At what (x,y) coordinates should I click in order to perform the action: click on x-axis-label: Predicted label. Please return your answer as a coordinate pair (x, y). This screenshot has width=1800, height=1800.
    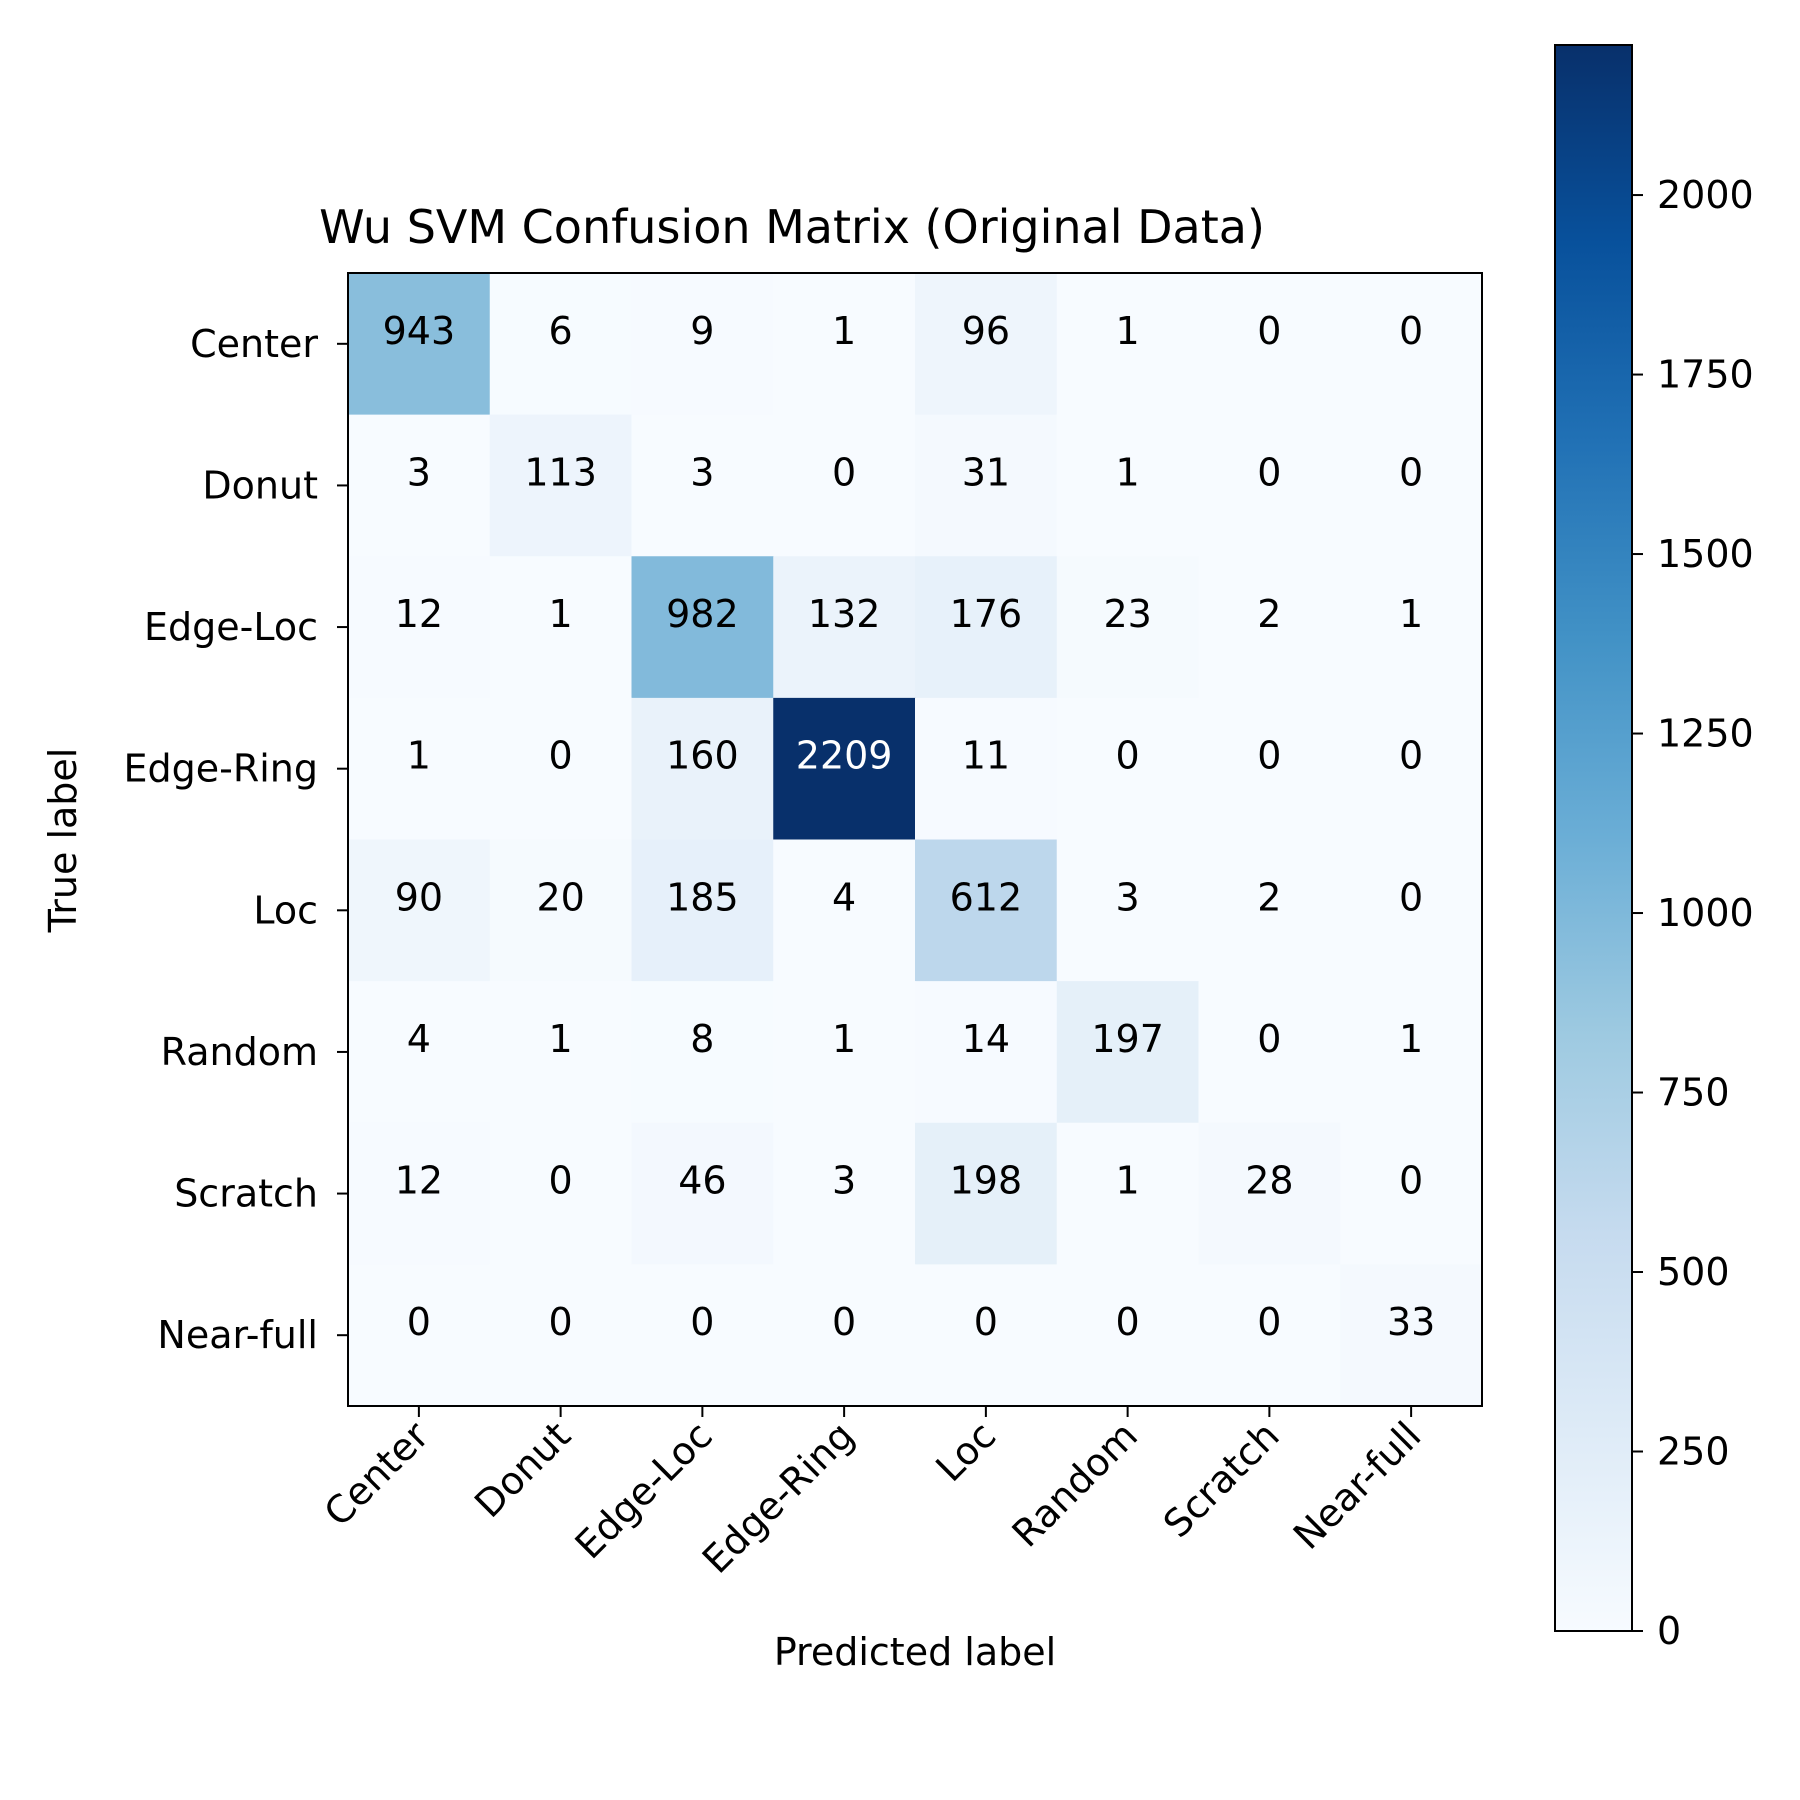
    Looking at the image, I should click on (915, 1652).